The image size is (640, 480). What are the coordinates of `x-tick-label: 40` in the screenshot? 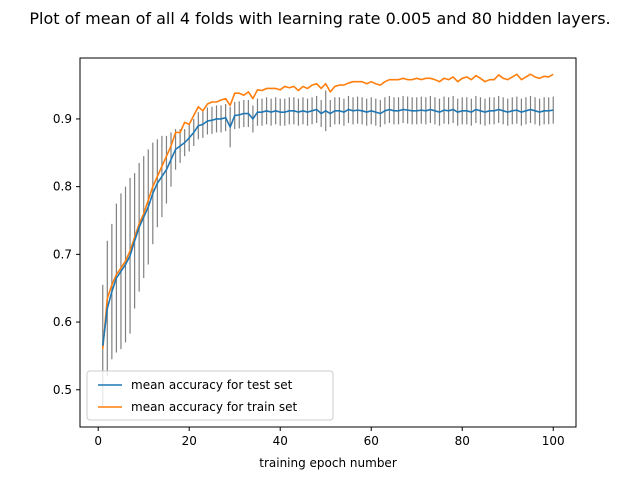 It's located at (280, 441).